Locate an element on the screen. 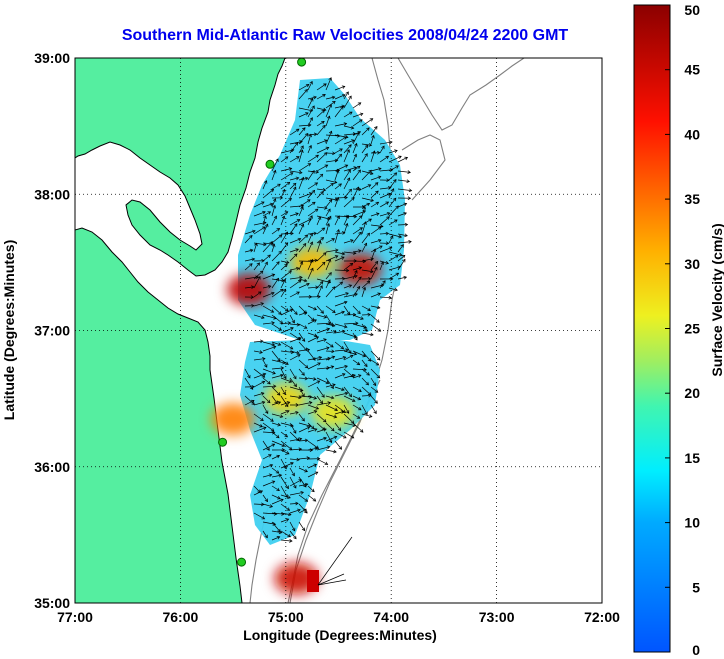 The height and width of the screenshot is (659, 724). station-marker is located at coordinates (270, 164).